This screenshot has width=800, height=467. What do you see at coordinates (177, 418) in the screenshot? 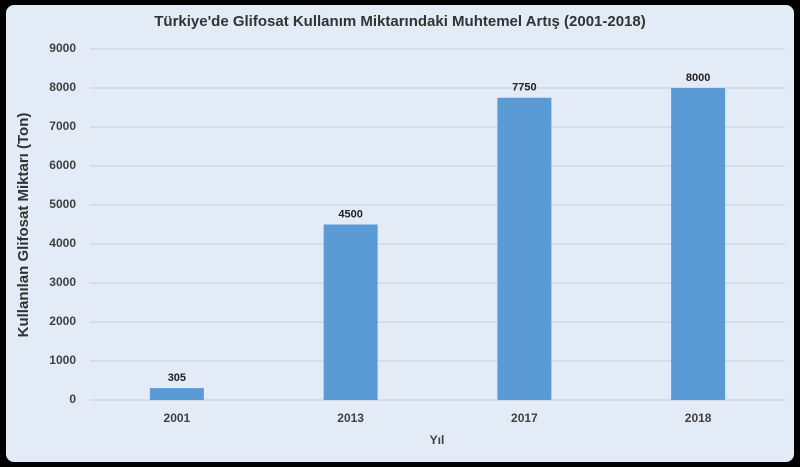
I see `x-tick-label: 2001` at bounding box center [177, 418].